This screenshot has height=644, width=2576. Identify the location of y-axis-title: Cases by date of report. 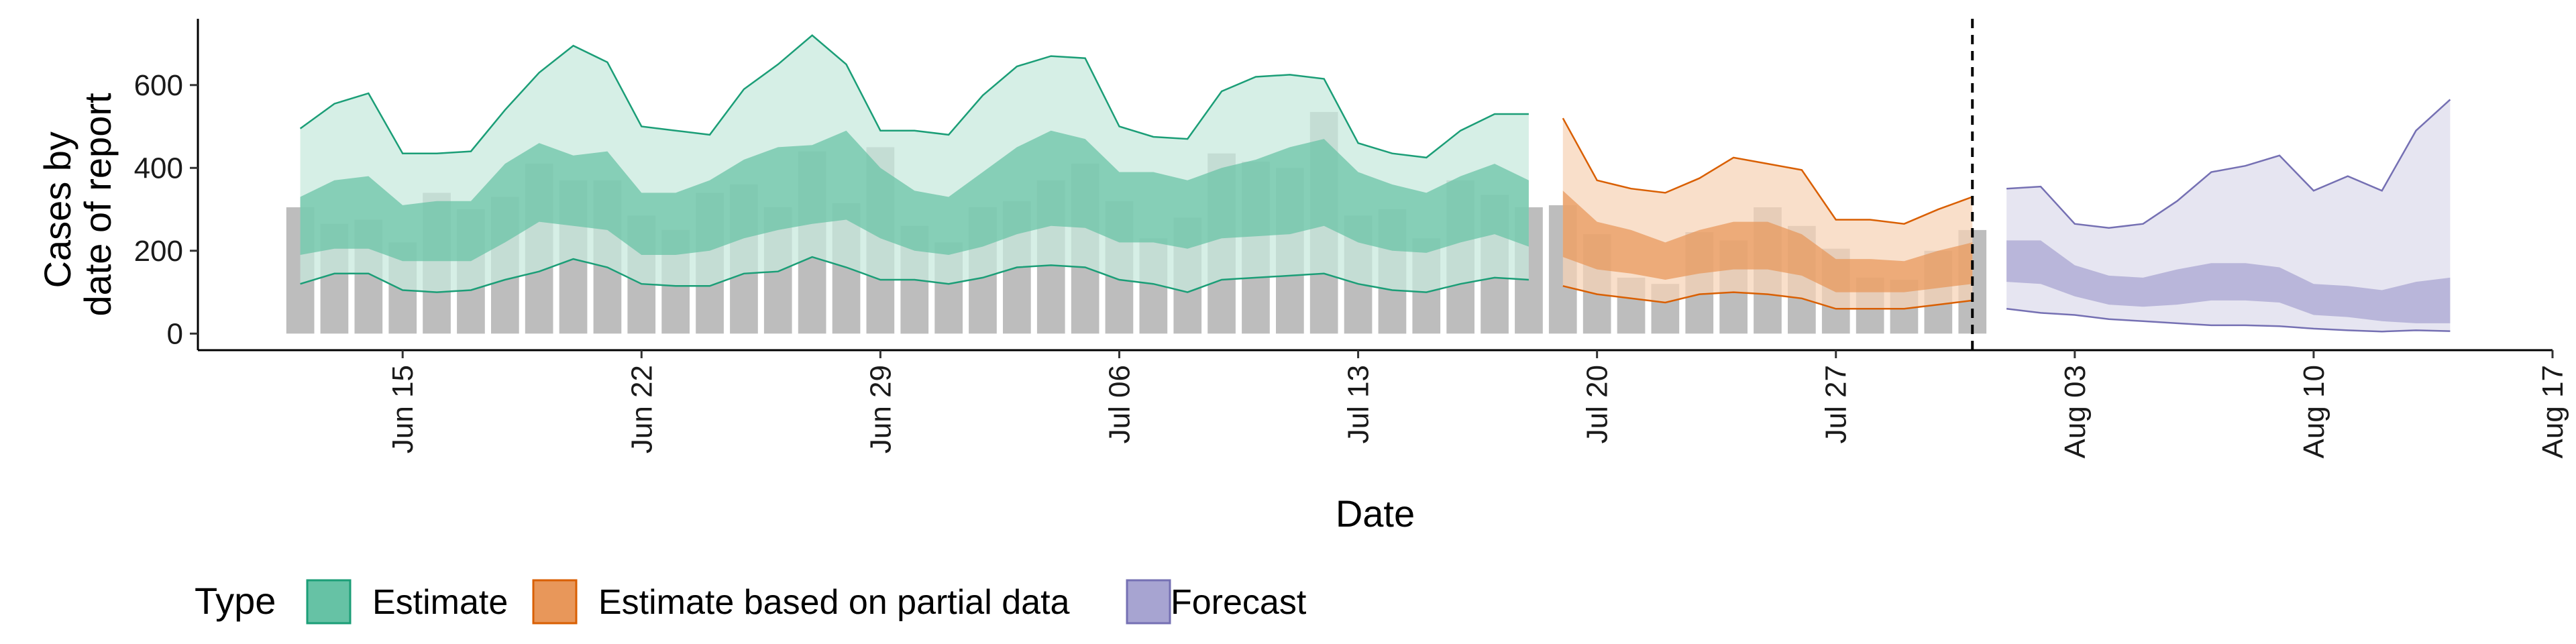
(77, 205).